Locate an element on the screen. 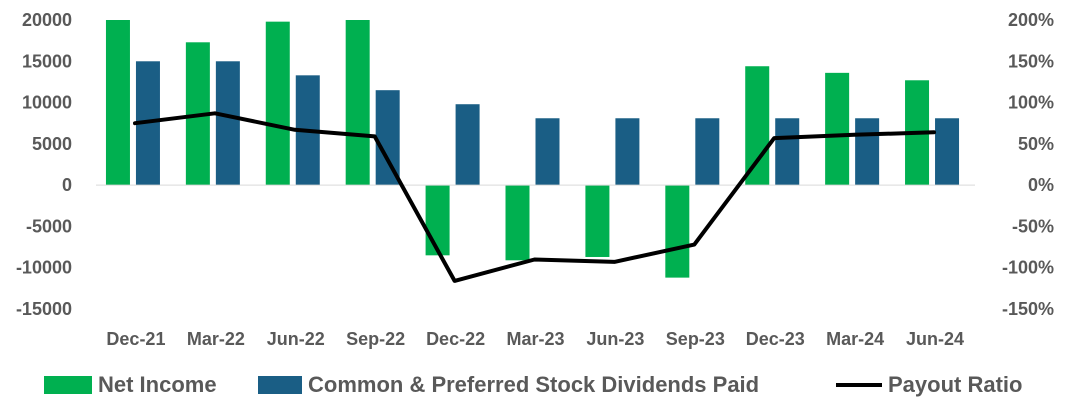 This screenshot has height=408, width=1066. left-tick-label: 5000 is located at coordinates (52, 144).